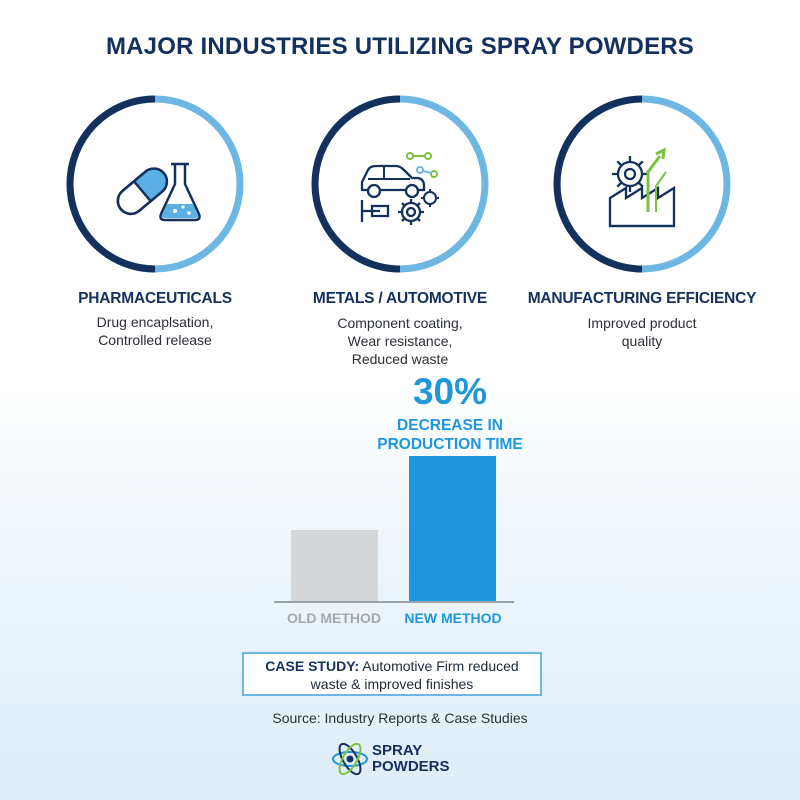 Image resolution: width=800 pixels, height=800 pixels. What do you see at coordinates (642, 323) in the screenshot?
I see `desc-line: Improved product` at bounding box center [642, 323].